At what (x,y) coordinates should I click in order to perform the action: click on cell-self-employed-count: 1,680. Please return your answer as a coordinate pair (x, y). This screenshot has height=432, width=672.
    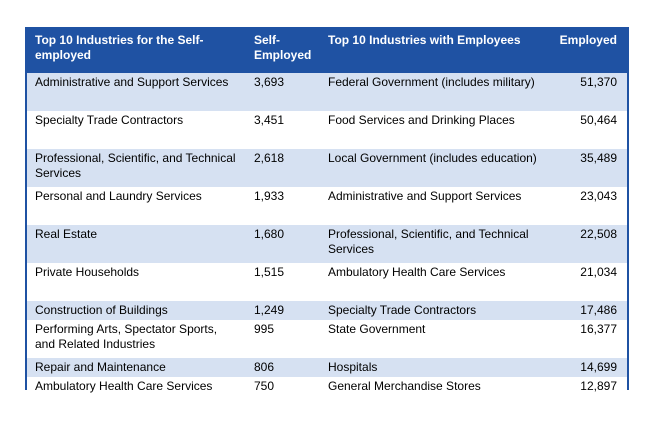
    Looking at the image, I should click on (269, 234).